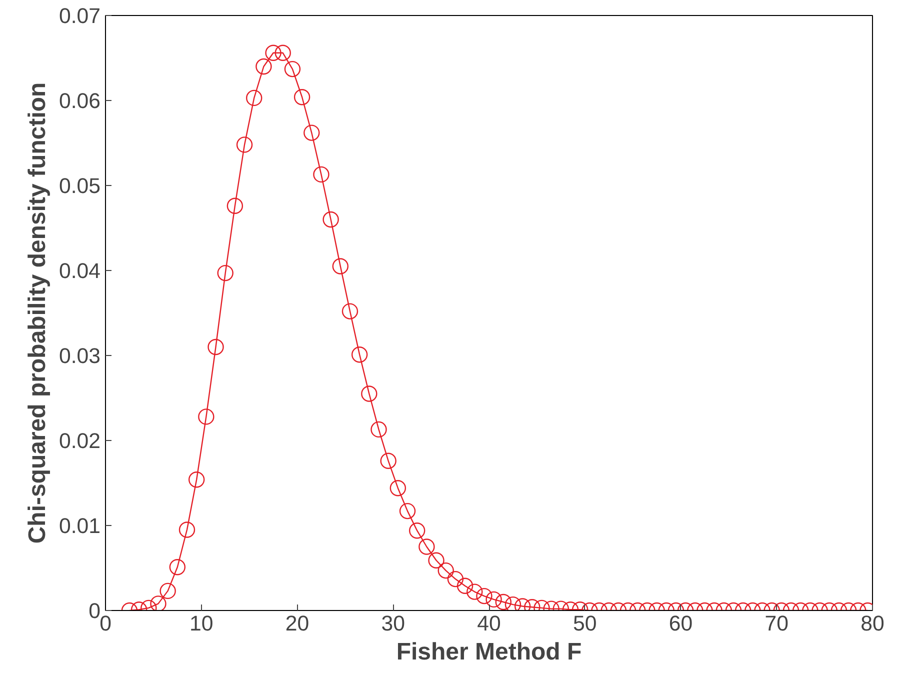 This screenshot has height=689, width=898. I want to click on y-tick-label: 0.02, so click(79, 441).